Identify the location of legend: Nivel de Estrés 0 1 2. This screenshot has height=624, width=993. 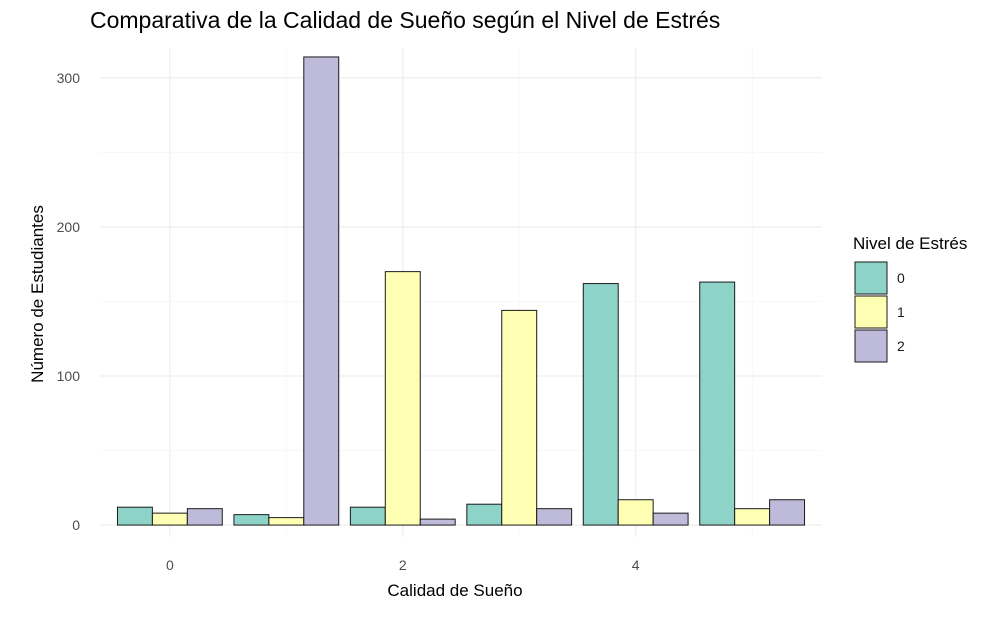
(910, 298).